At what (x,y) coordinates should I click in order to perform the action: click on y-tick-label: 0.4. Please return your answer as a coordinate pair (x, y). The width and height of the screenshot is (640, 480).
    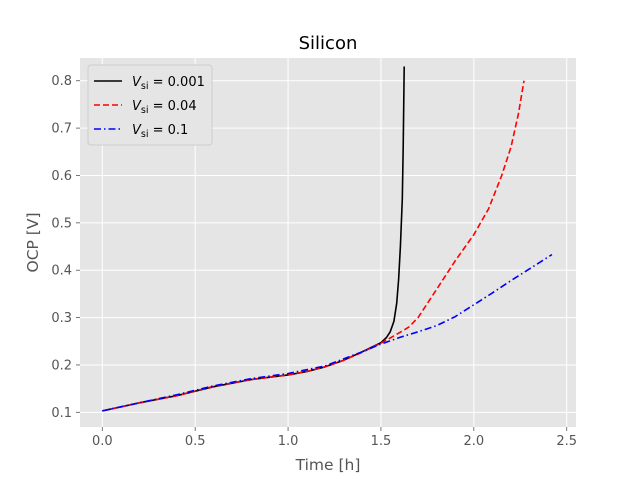
    Looking at the image, I should click on (61, 271).